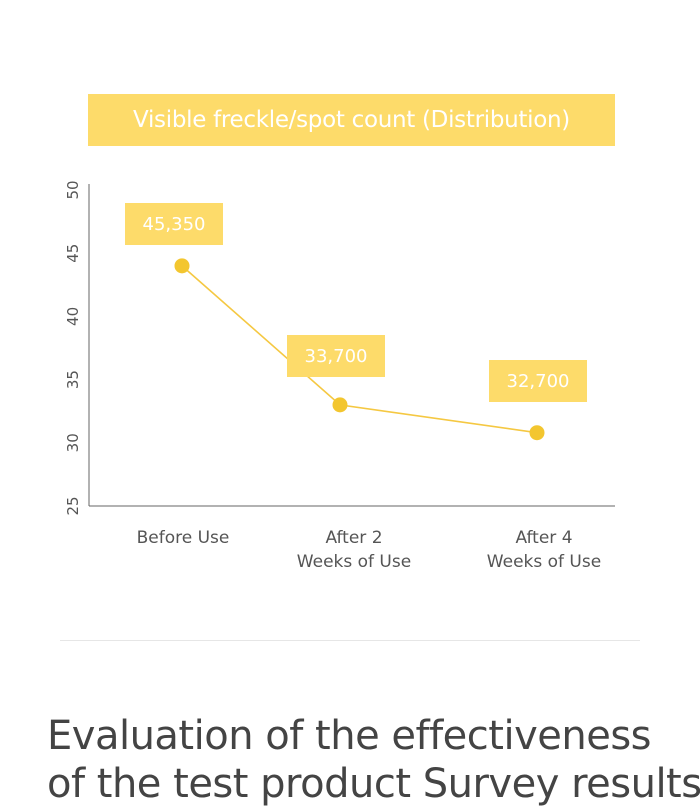 Image resolution: width=700 pixels, height=808 pixels. I want to click on category-label: Before Use, so click(183, 538).